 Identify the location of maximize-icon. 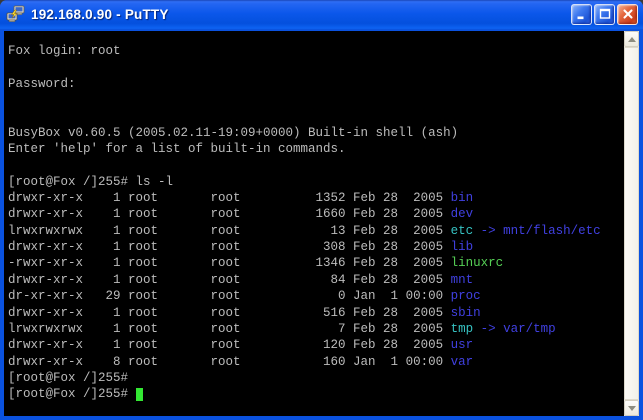
(604, 13).